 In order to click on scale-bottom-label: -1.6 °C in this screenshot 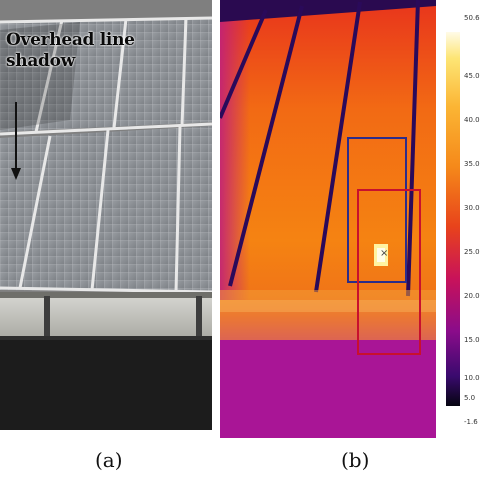, I will do `click(472, 422)`.